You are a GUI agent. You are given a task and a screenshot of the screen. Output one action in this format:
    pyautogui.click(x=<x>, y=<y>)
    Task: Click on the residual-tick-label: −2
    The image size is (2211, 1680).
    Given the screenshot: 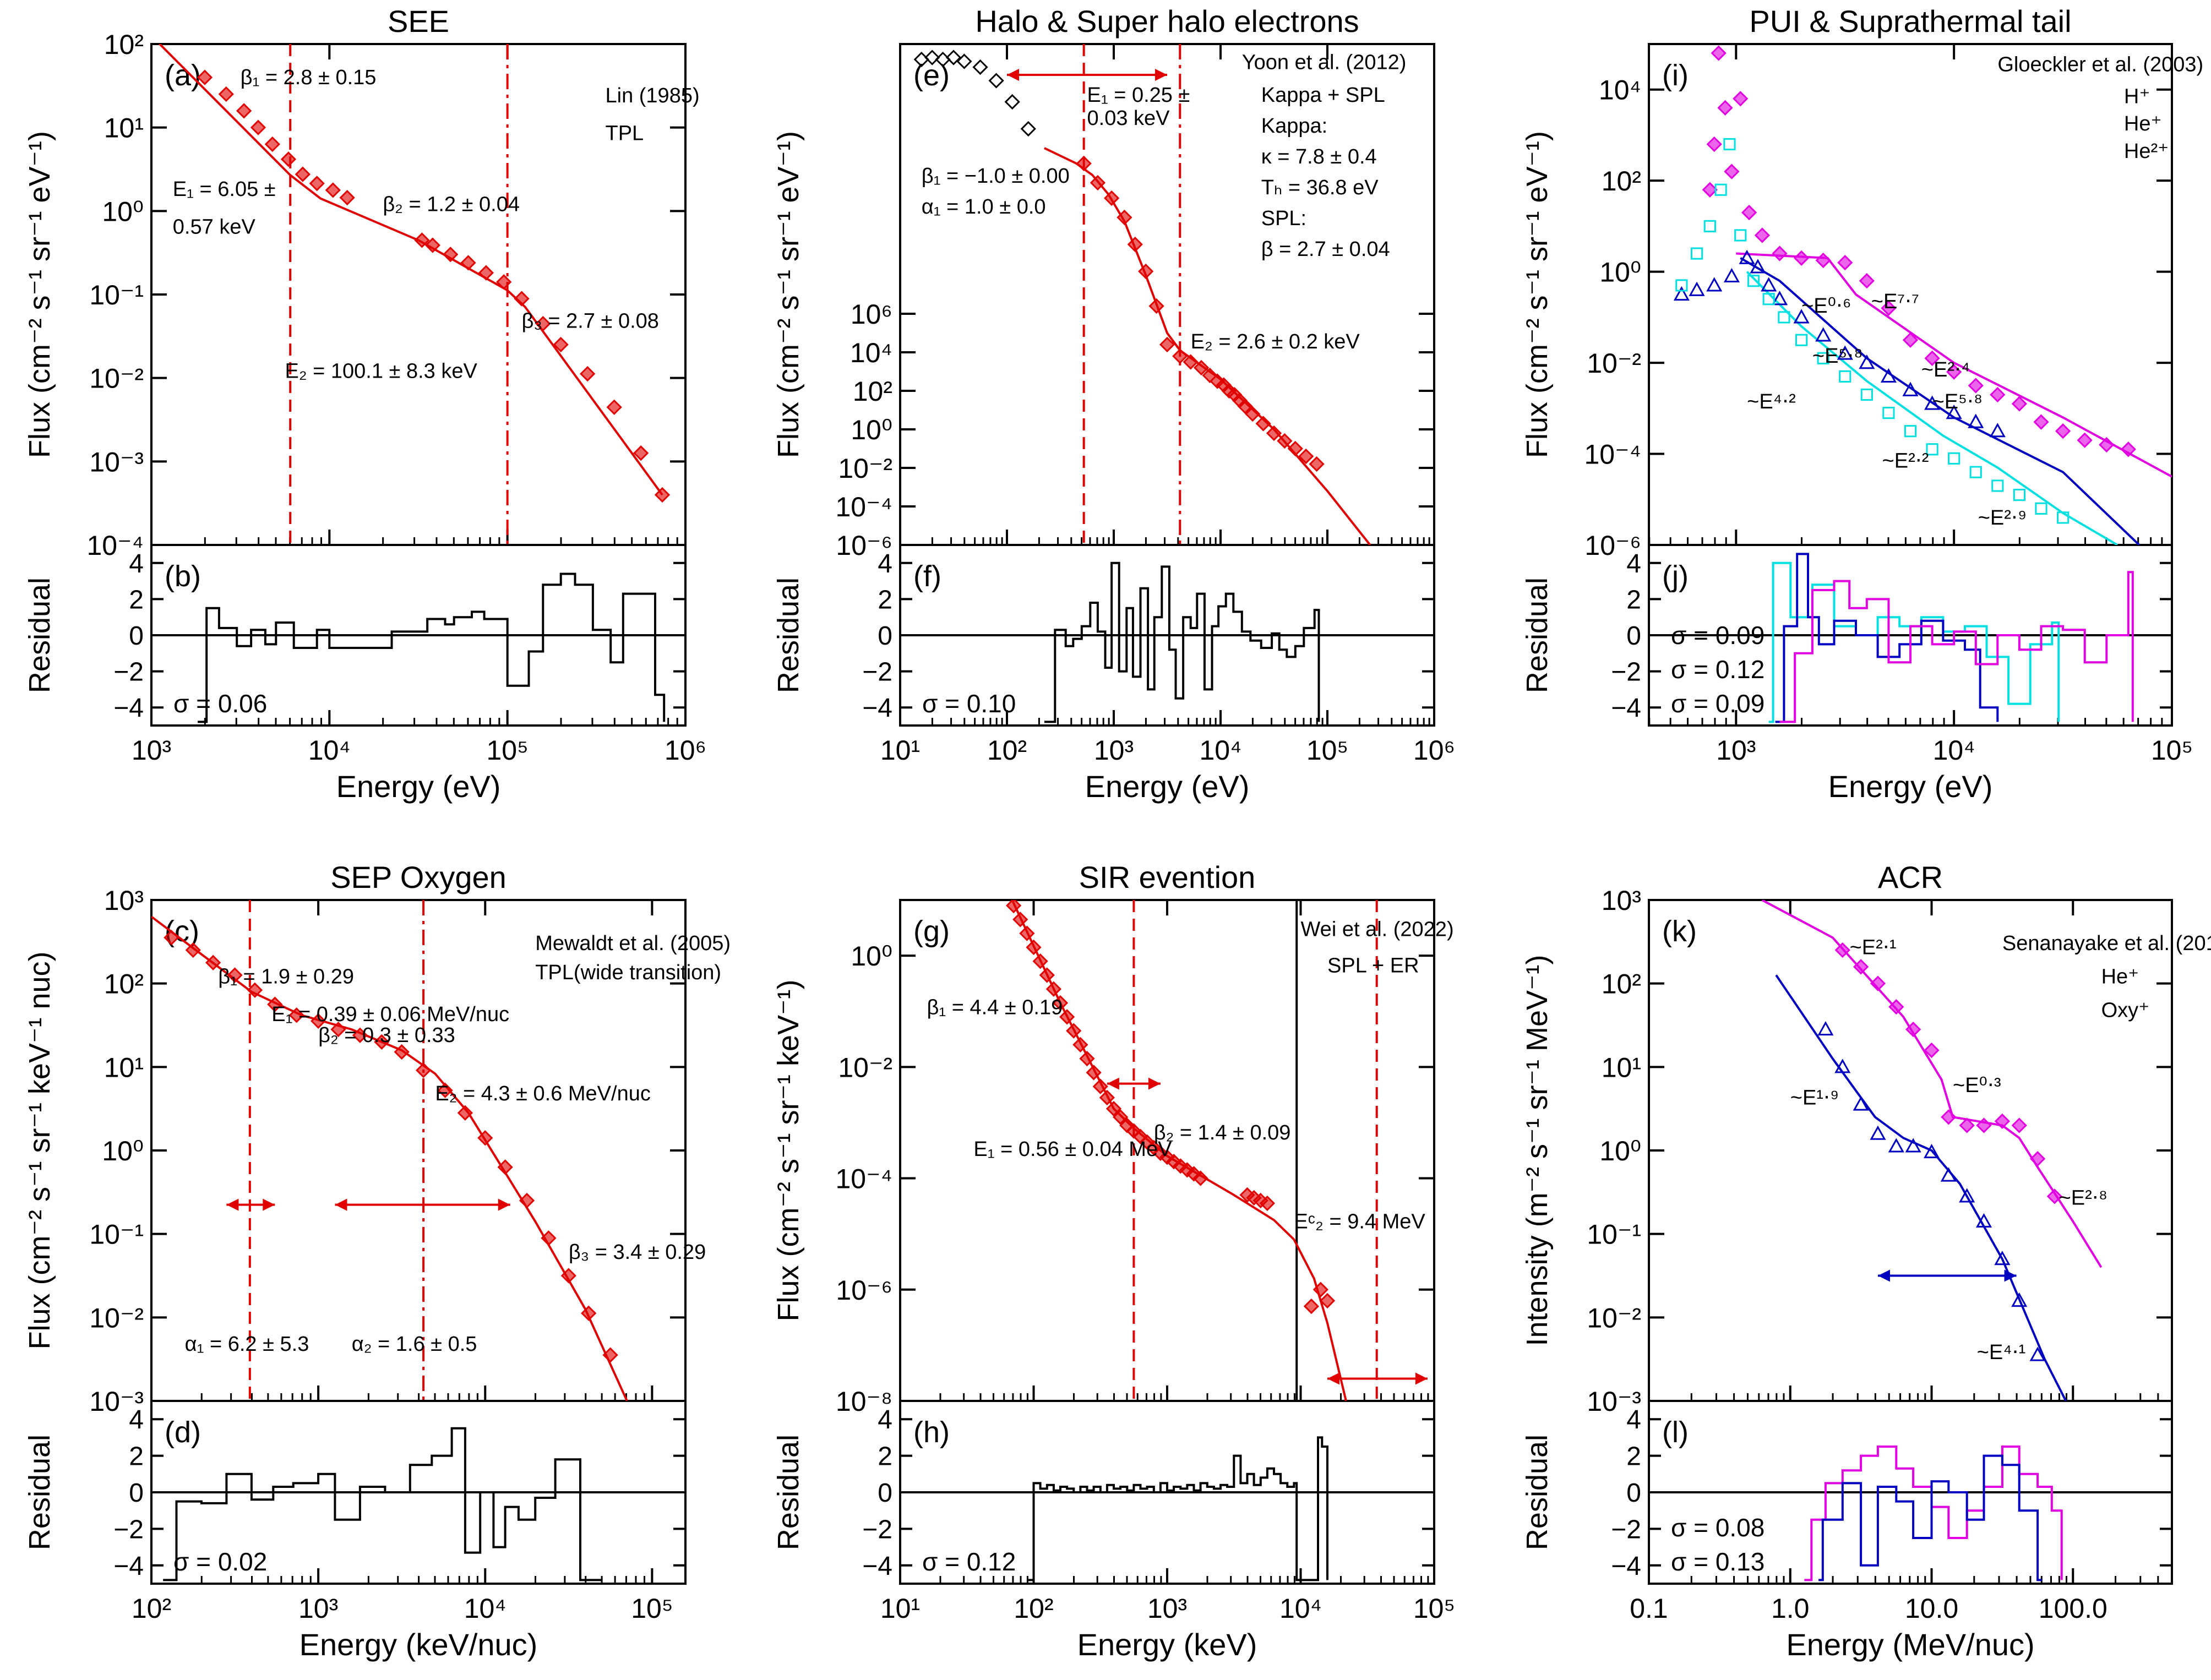 What is the action you would take?
    pyautogui.click(x=1626, y=672)
    